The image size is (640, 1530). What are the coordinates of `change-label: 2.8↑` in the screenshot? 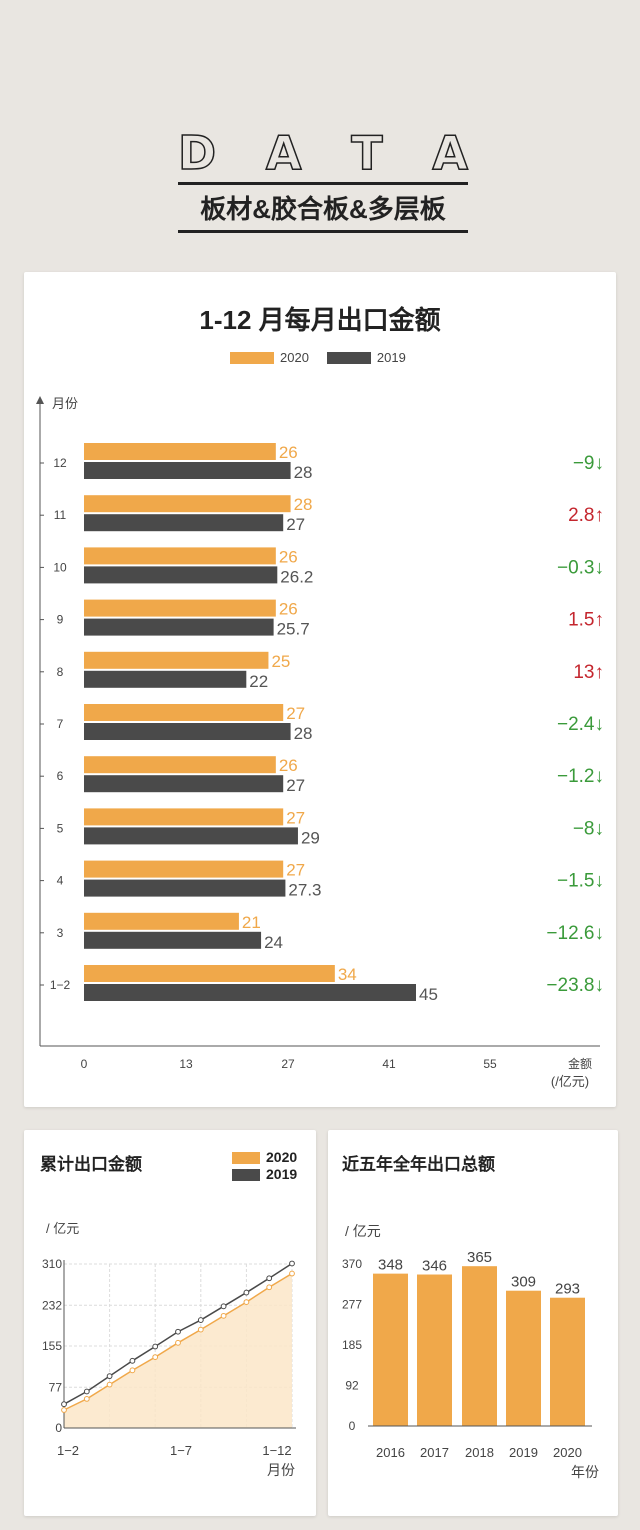 It's located at (586, 515).